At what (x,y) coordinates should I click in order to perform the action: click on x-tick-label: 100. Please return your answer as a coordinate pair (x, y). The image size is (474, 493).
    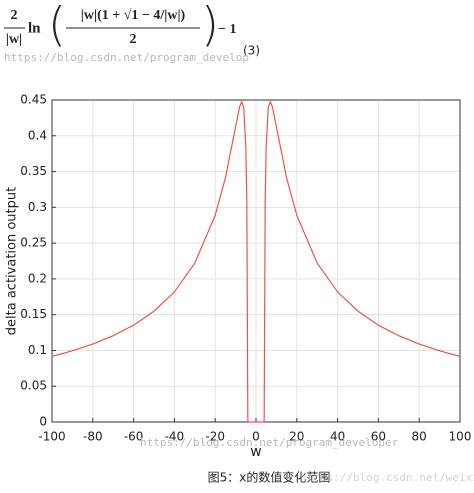
    Looking at the image, I should click on (460, 437).